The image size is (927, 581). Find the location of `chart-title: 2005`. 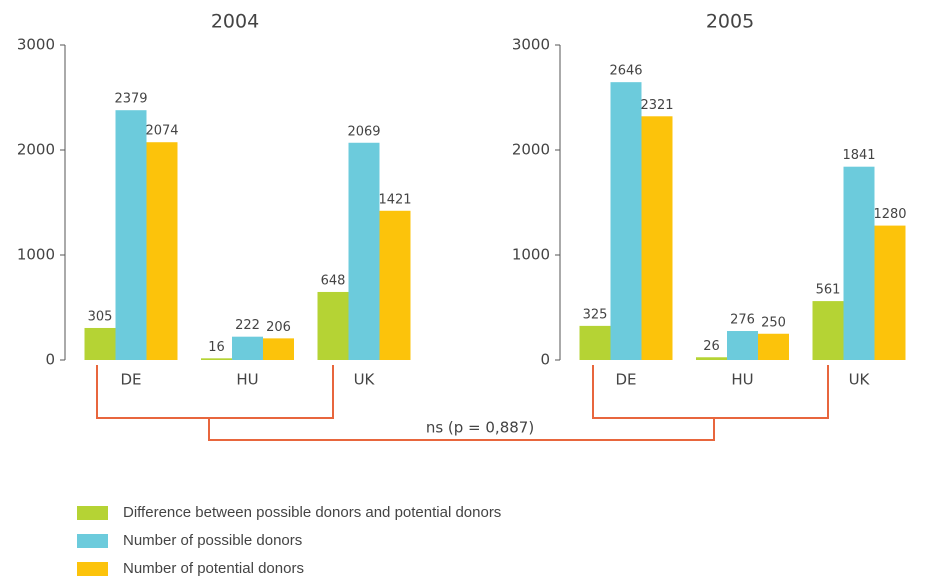

chart-title: 2005 is located at coordinates (730, 22).